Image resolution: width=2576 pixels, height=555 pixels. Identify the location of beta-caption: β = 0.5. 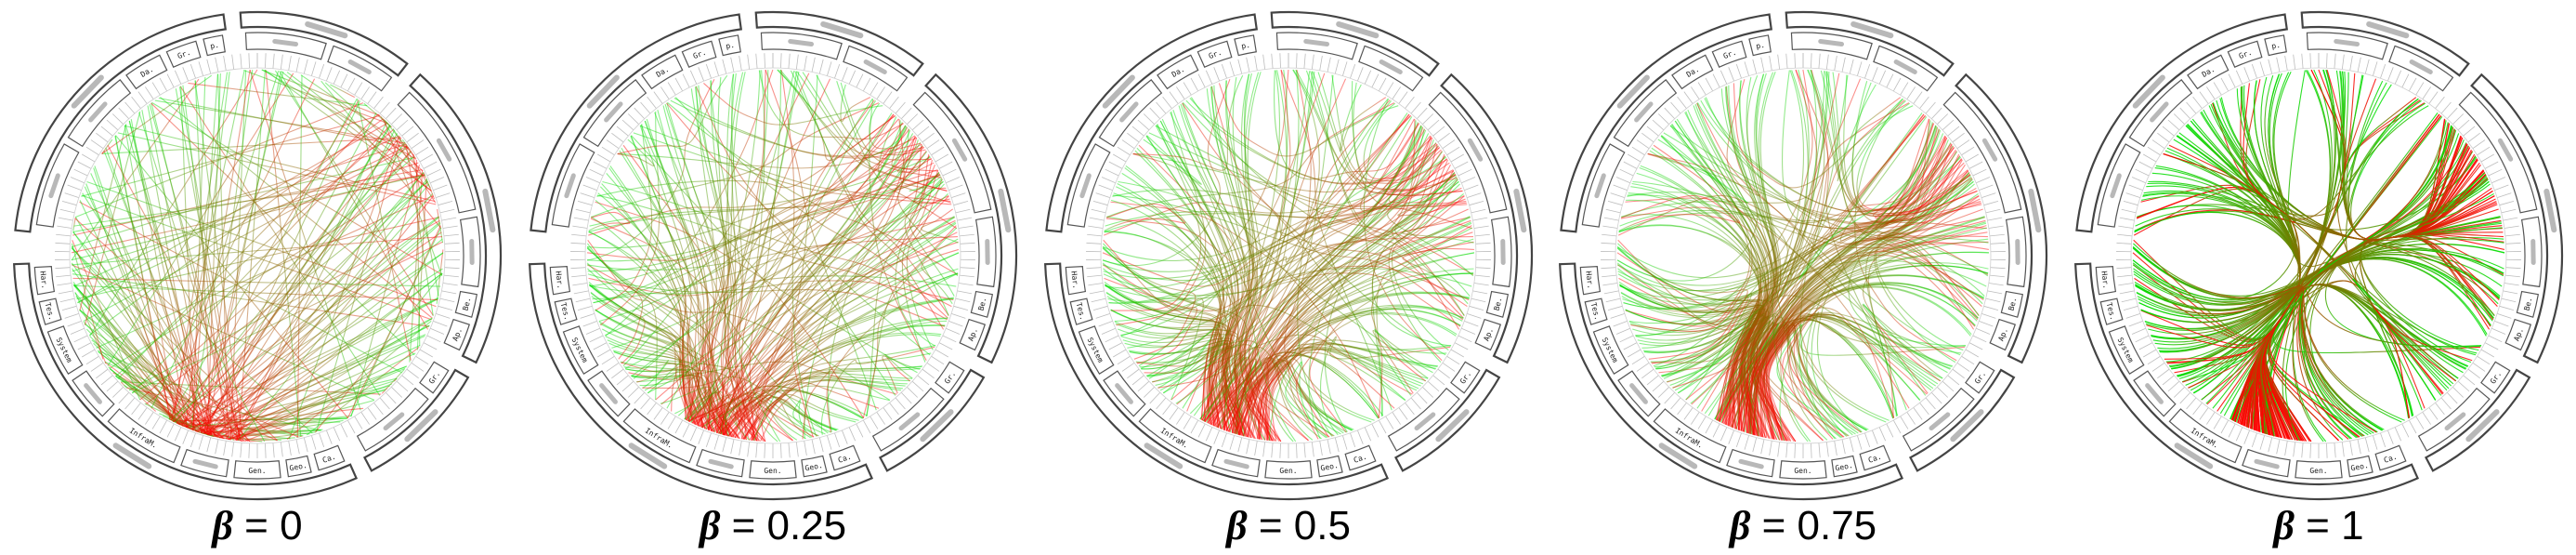
(1289, 525).